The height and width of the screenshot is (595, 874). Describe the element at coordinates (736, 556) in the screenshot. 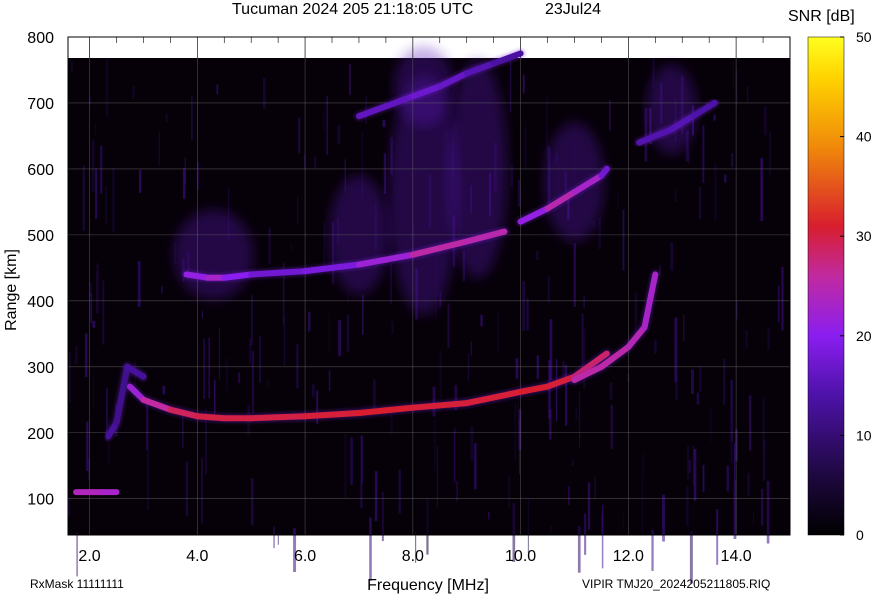

I see `x-tick-label: 14.0` at that location.